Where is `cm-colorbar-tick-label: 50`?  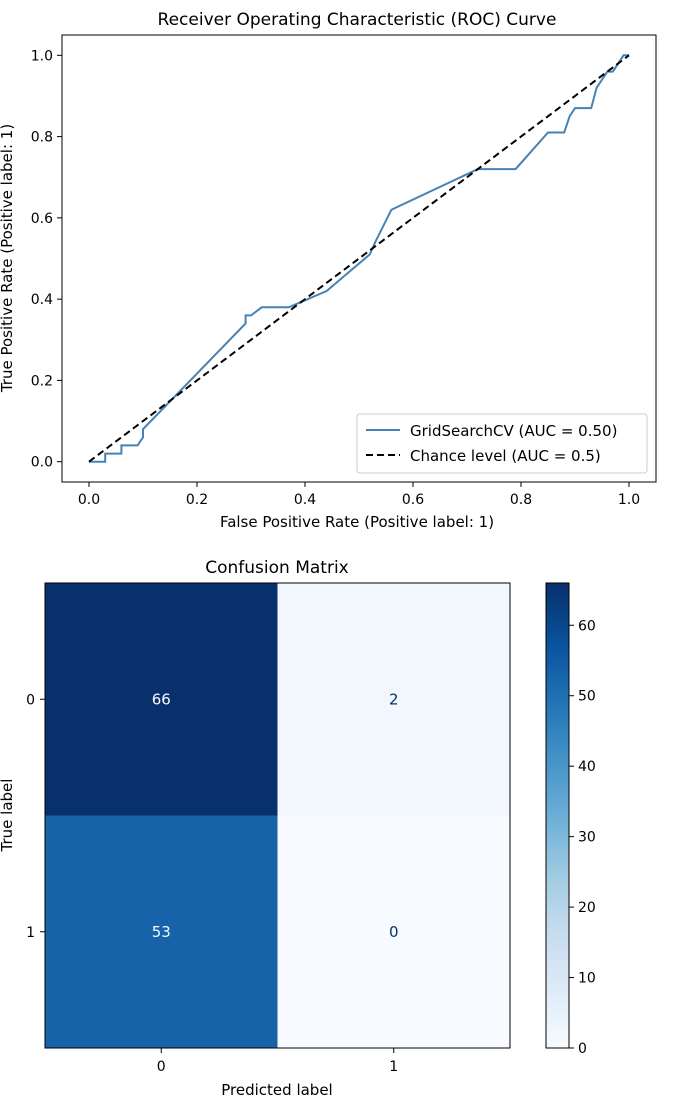 cm-colorbar-tick-label: 50 is located at coordinates (587, 697).